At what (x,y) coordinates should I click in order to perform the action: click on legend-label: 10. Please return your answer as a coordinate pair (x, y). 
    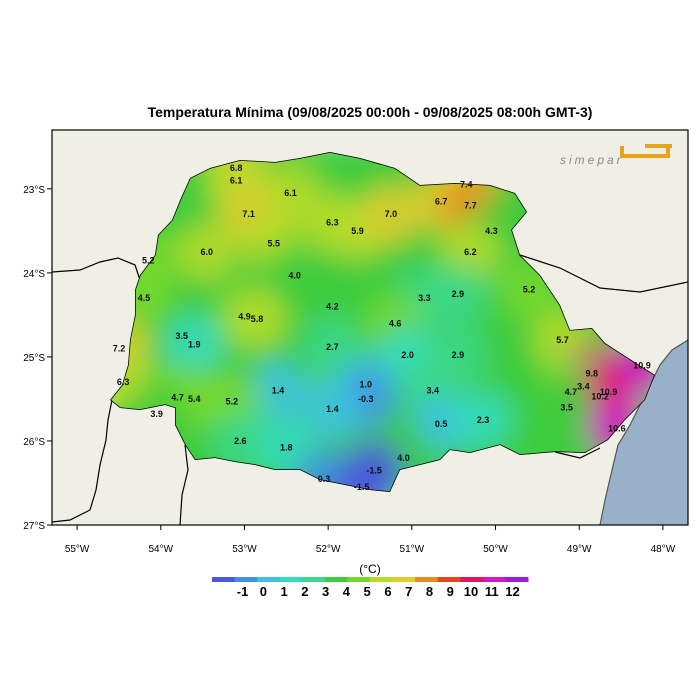
    Looking at the image, I should click on (471, 591).